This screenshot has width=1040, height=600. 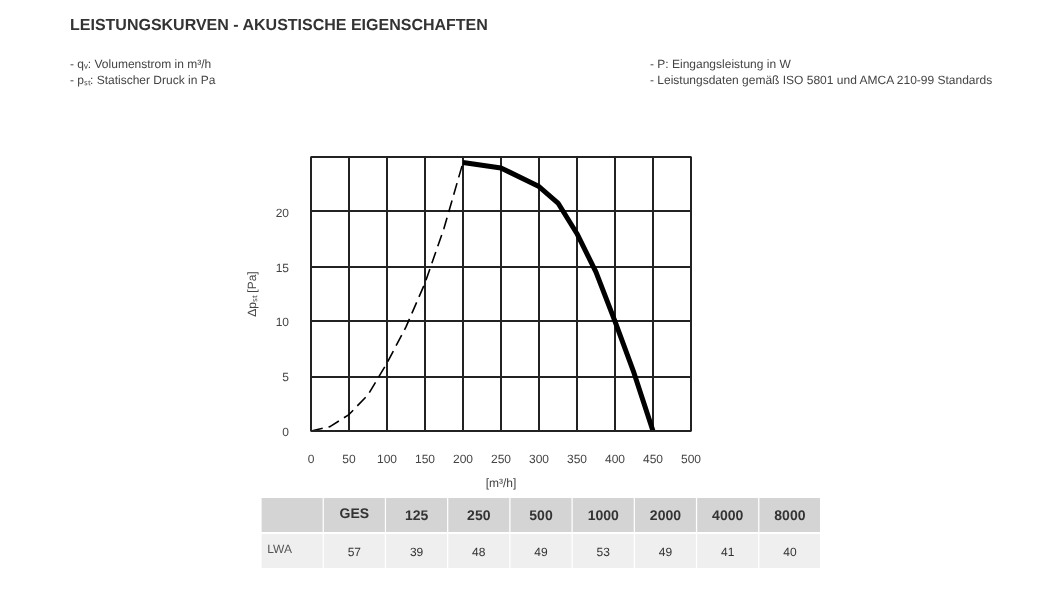 What do you see at coordinates (279, 25) in the screenshot?
I see `chart-title: LEISTUNGSKURVEN - AKUSTISCHE EIGENSCHAFTEN` at bounding box center [279, 25].